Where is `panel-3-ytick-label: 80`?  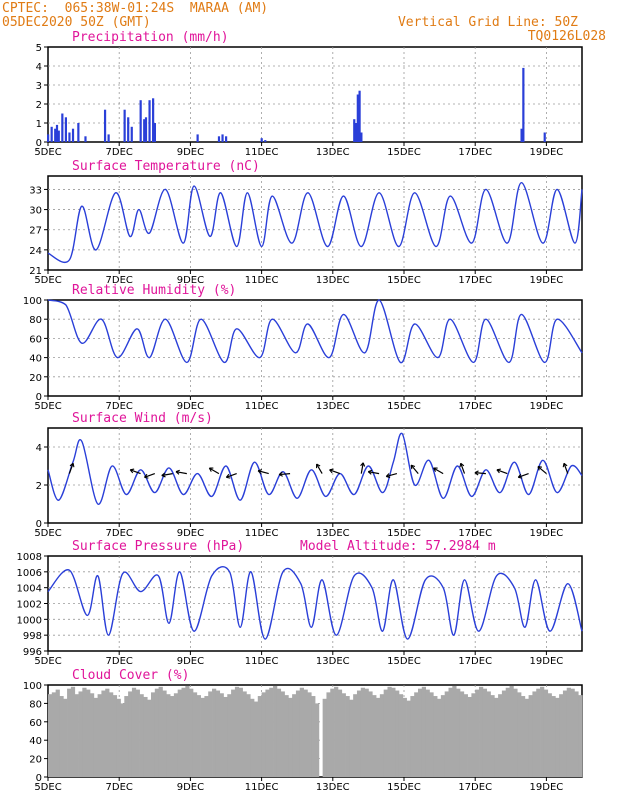 panel-3-ytick-label: 80 is located at coordinates (35, 320).